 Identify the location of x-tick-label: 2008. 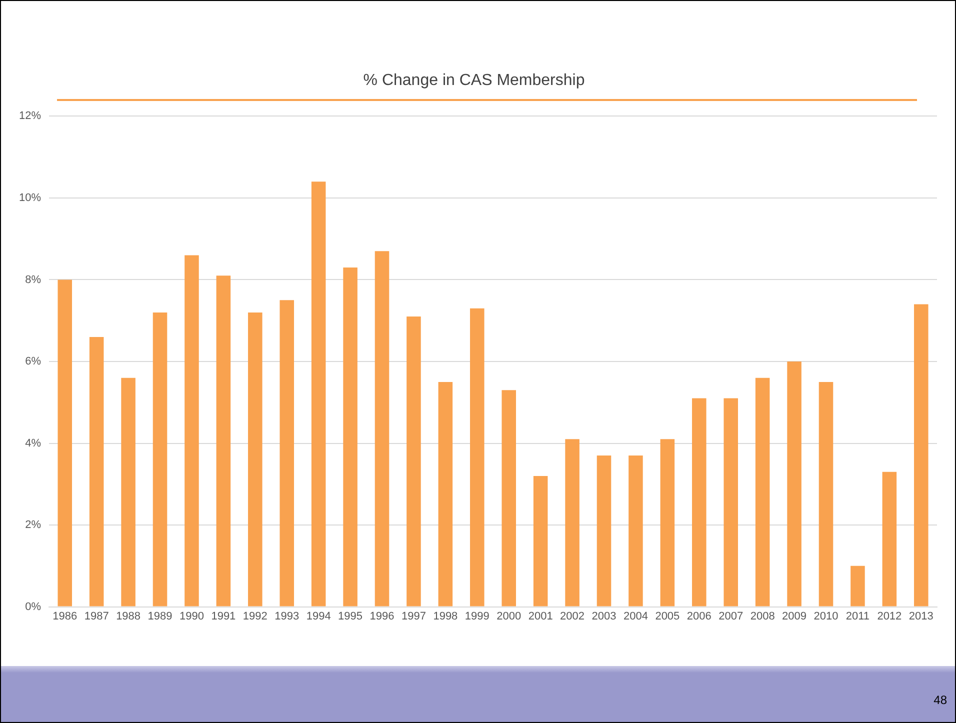
(762, 616).